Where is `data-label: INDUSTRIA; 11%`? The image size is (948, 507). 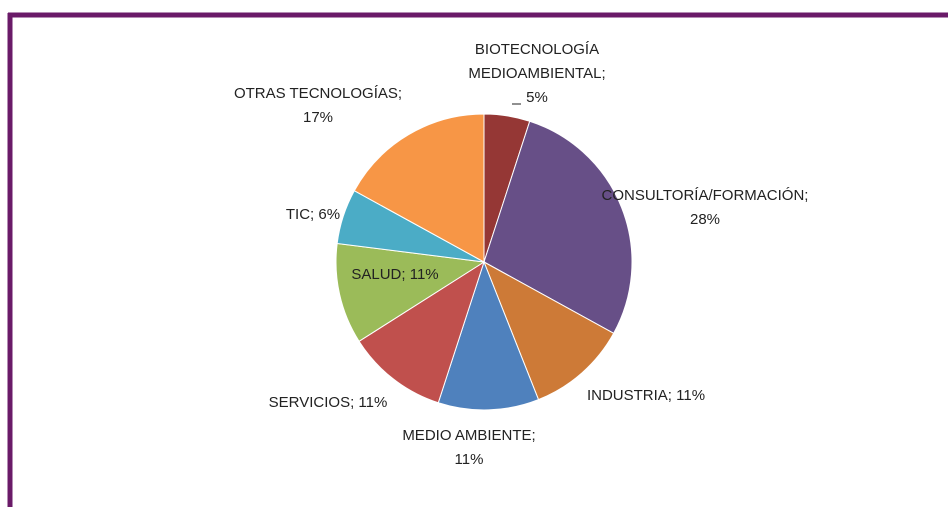 data-label: INDUSTRIA; 11% is located at coordinates (646, 395).